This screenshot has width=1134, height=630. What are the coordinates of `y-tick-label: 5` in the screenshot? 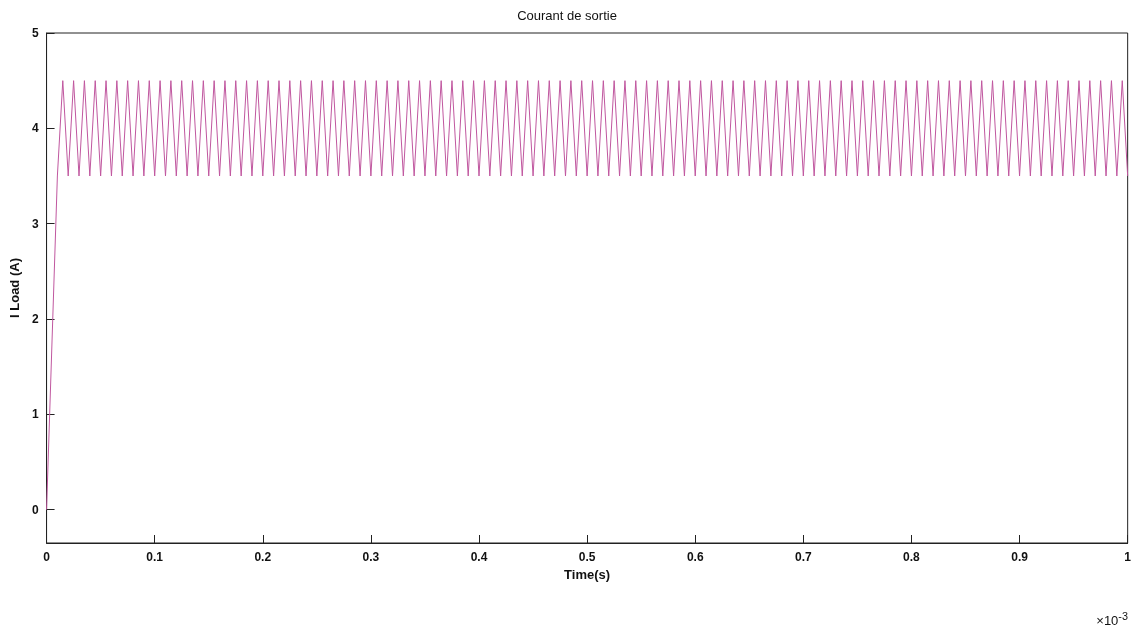 It's located at (35, 33).